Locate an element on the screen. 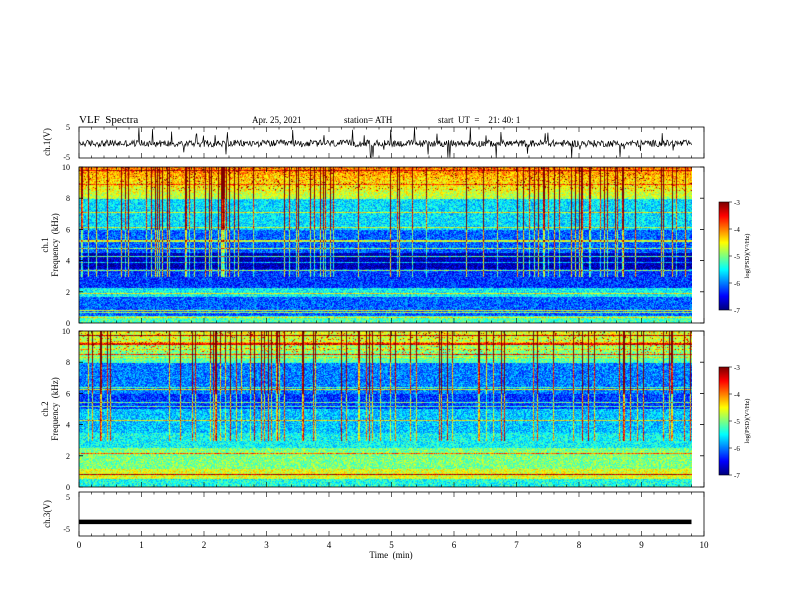 This screenshot has height=612, width=792. time-tick-label: 7 is located at coordinates (516, 545).